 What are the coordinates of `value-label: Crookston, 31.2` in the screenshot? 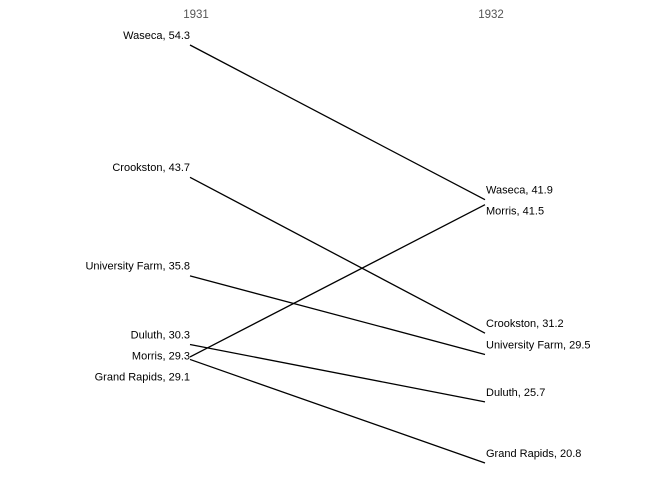 It's located at (525, 324).